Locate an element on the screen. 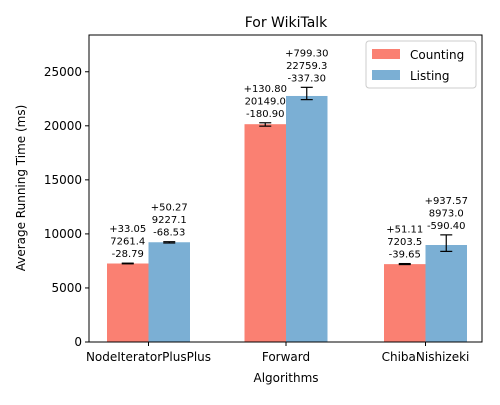 The width and height of the screenshot is (500, 405). legend-label-listing: Listing is located at coordinates (430, 76).